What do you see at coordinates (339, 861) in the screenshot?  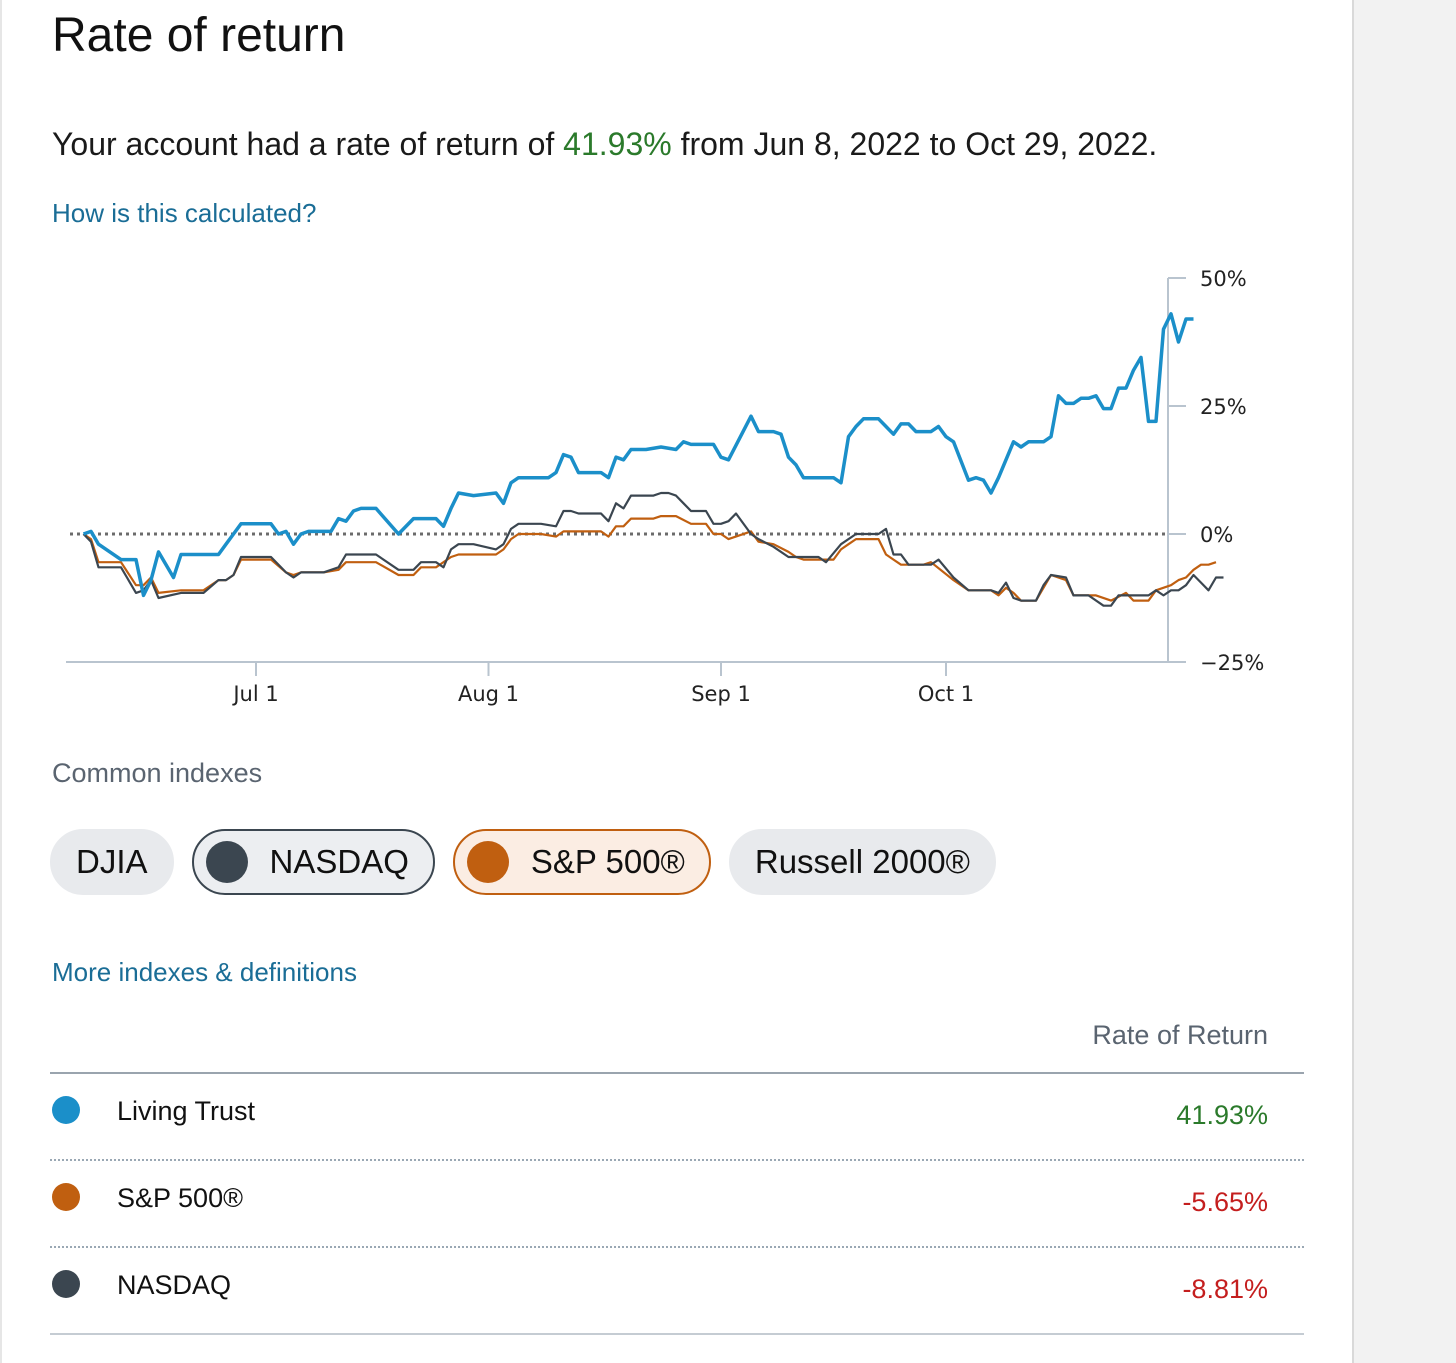 I see `chip-nasdaq-label: NASDAQ` at bounding box center [339, 861].